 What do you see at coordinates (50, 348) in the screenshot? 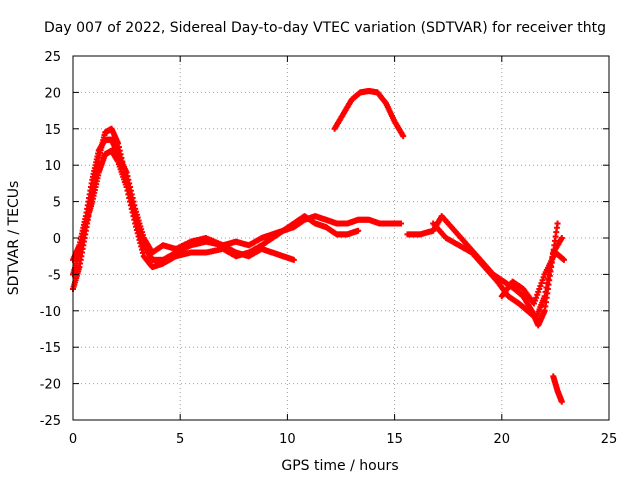
I see `y-tick-label: -15` at bounding box center [50, 348].